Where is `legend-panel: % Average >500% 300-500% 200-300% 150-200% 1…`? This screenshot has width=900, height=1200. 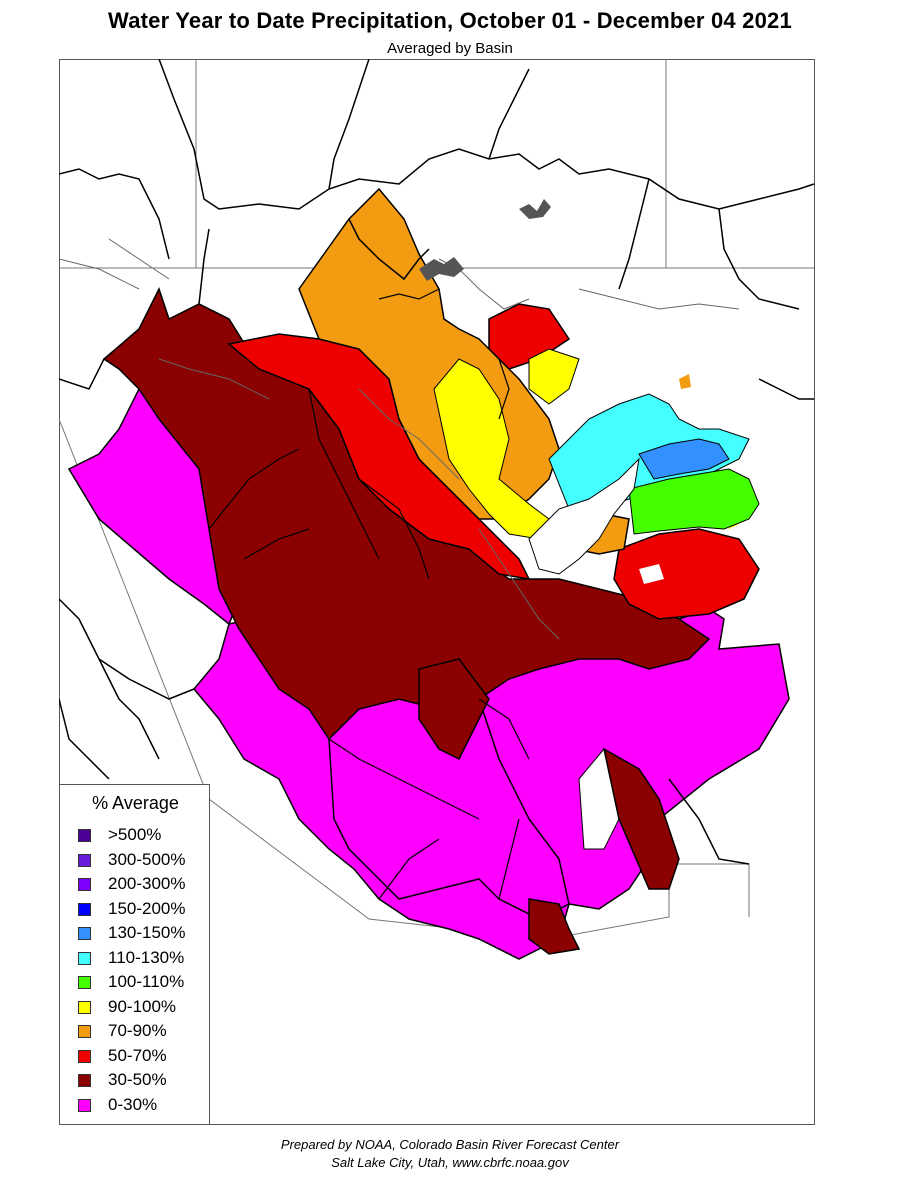 legend-panel: % Average >500% 300-500% 200-300% 150-200% 1… is located at coordinates (134, 954).